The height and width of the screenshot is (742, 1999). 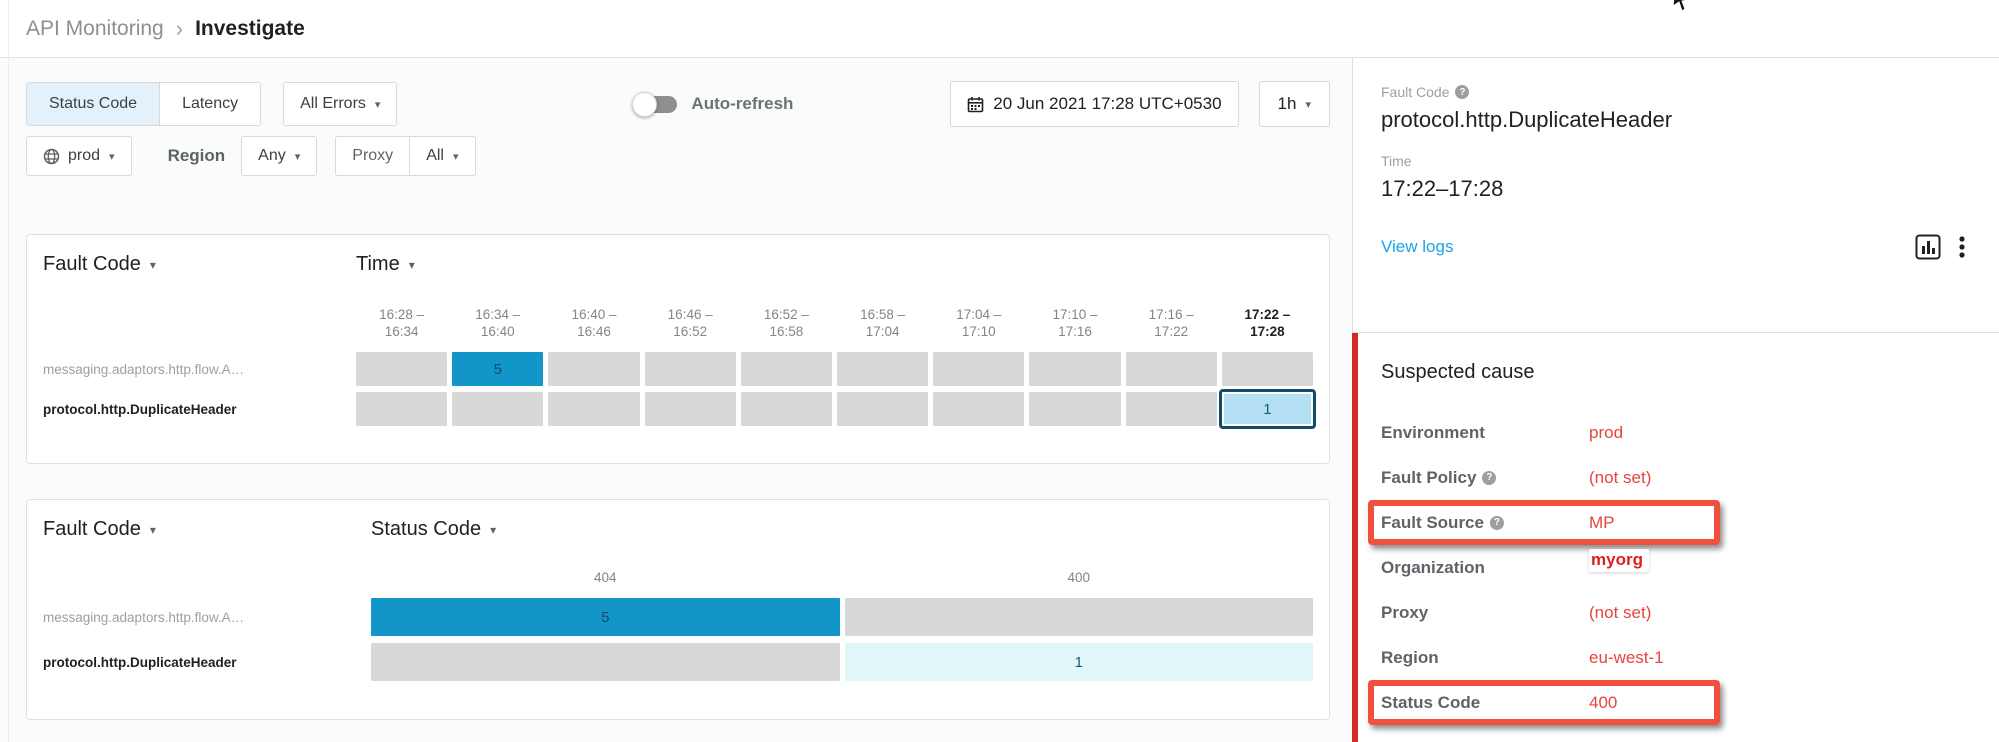 I want to click on time-range-value: 17:22–17:28, so click(x=1442, y=188).